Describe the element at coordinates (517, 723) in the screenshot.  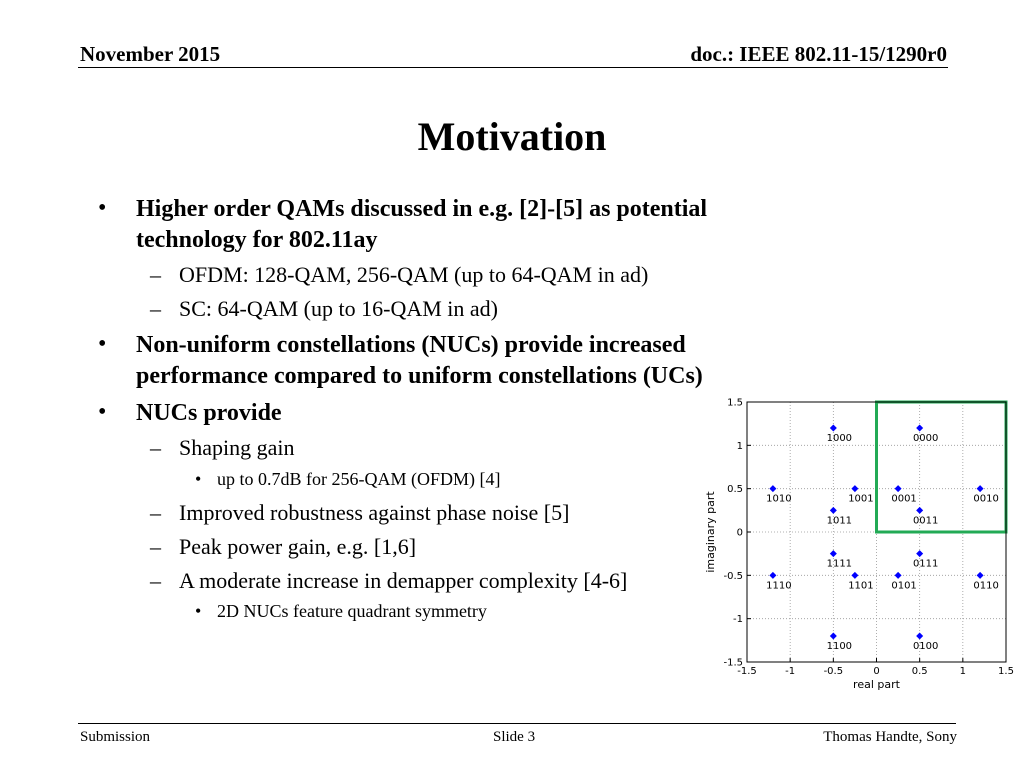
I see `footer-rule` at that location.